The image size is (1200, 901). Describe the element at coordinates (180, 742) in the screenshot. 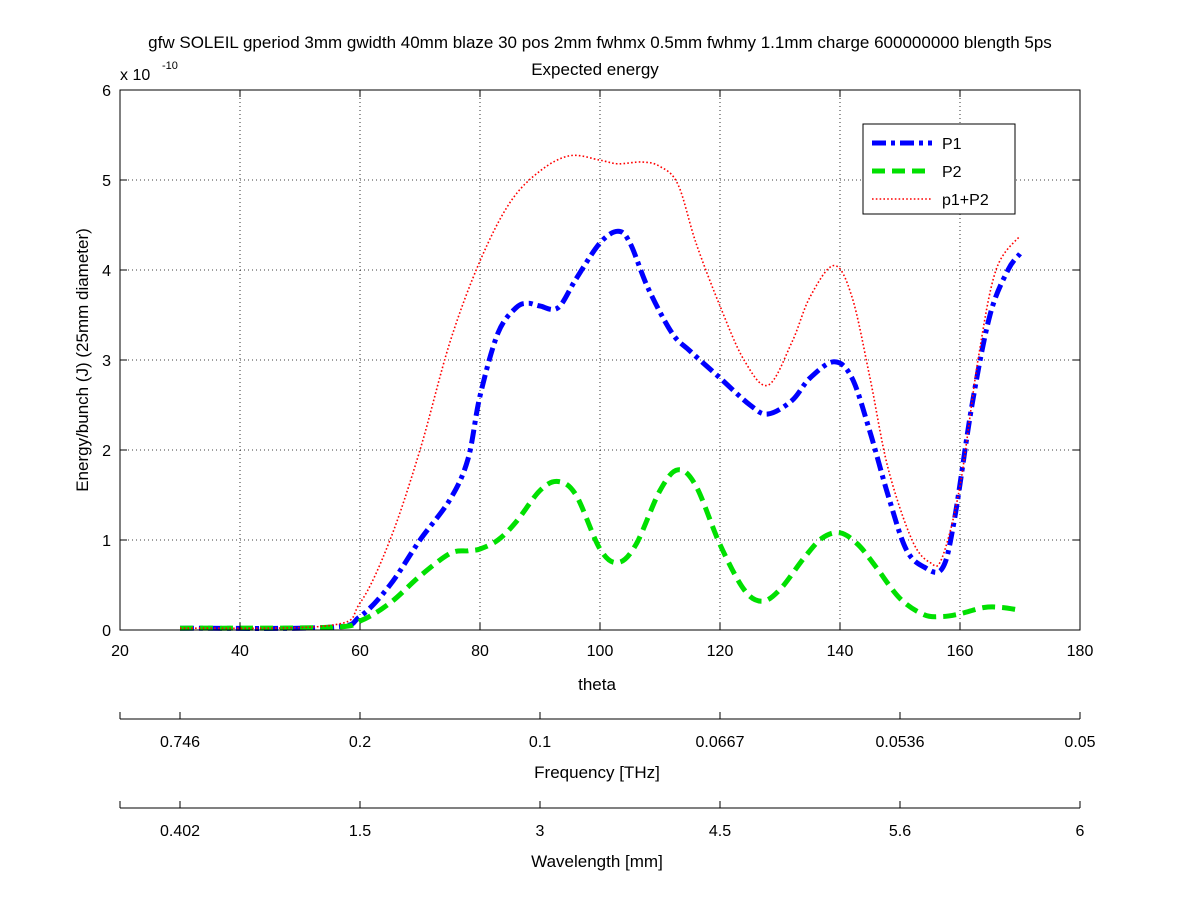

I see `secondary-tick-label: 0.746` at that location.